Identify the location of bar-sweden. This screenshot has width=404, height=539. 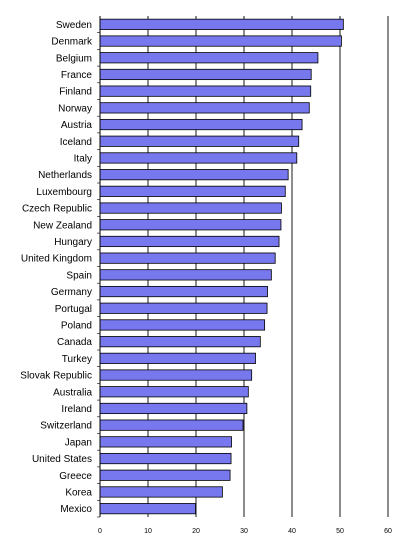
(221, 24).